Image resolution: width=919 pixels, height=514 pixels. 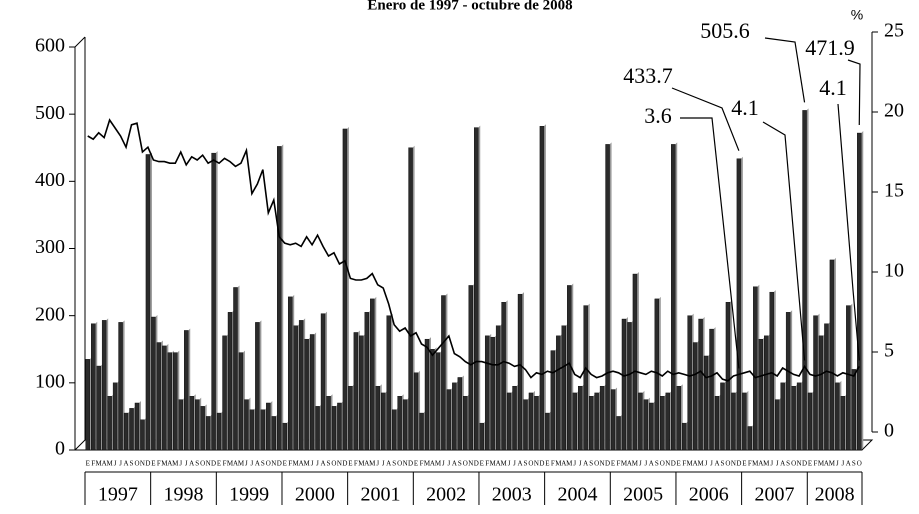 I want to click on annotation: 433.7, so click(x=648, y=75).